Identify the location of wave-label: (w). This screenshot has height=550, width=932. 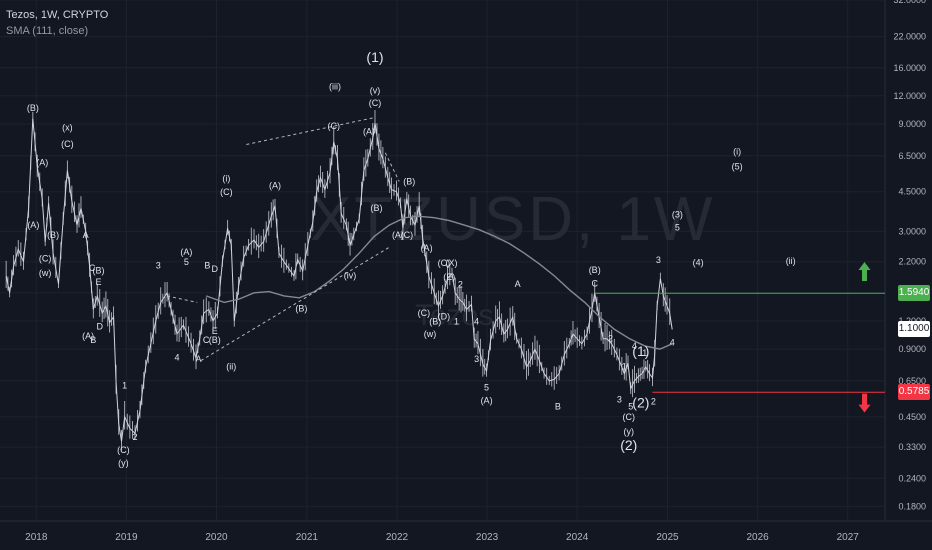
(45, 273).